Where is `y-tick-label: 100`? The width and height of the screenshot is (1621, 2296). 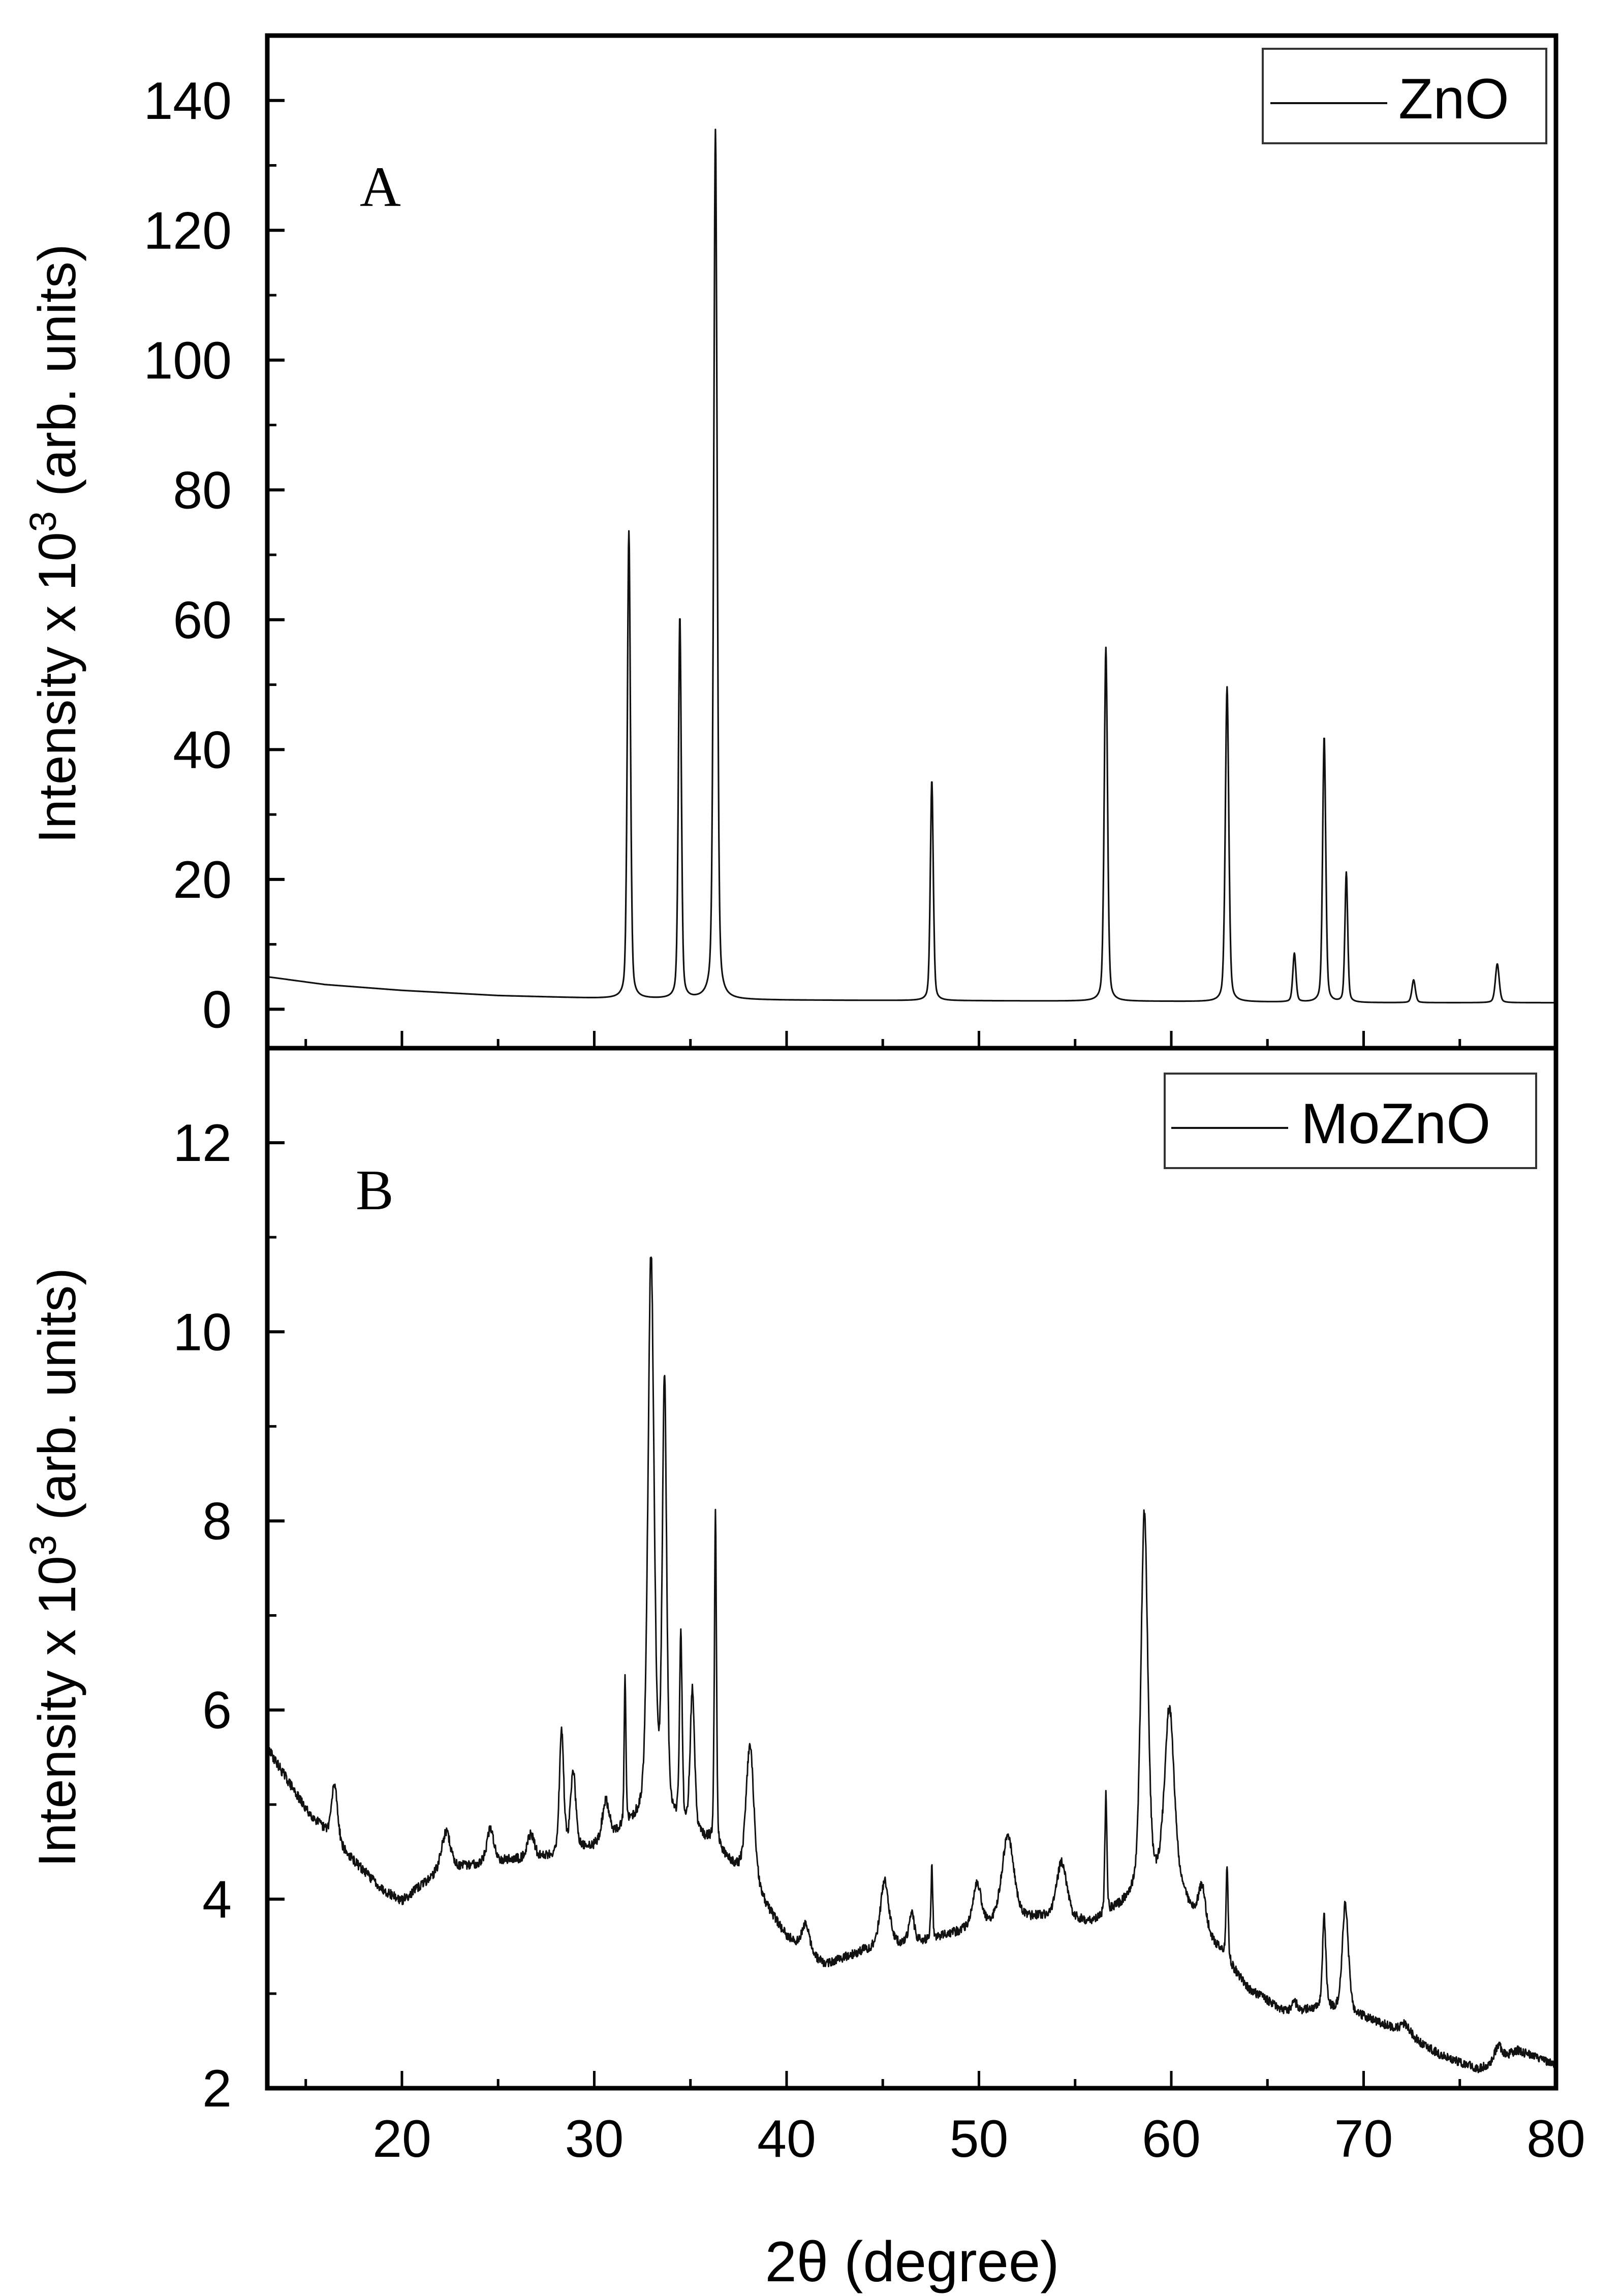
y-tick-label: 100 is located at coordinates (187, 360).